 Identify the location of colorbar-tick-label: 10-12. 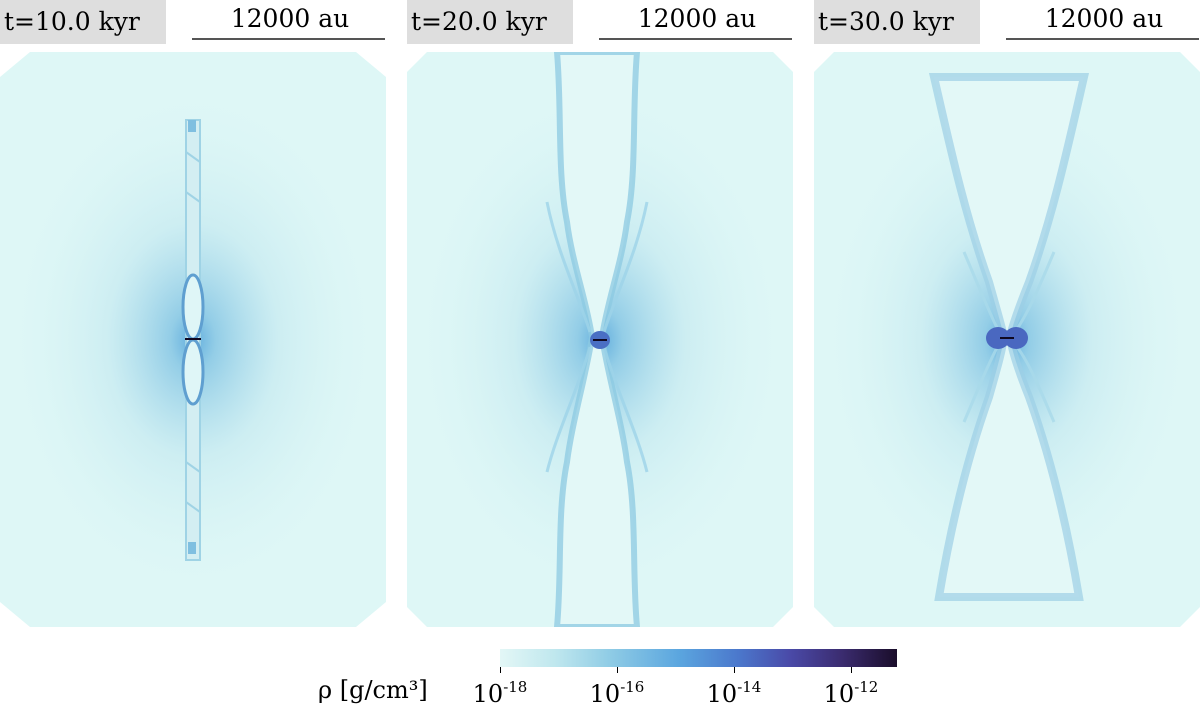
(851, 693).